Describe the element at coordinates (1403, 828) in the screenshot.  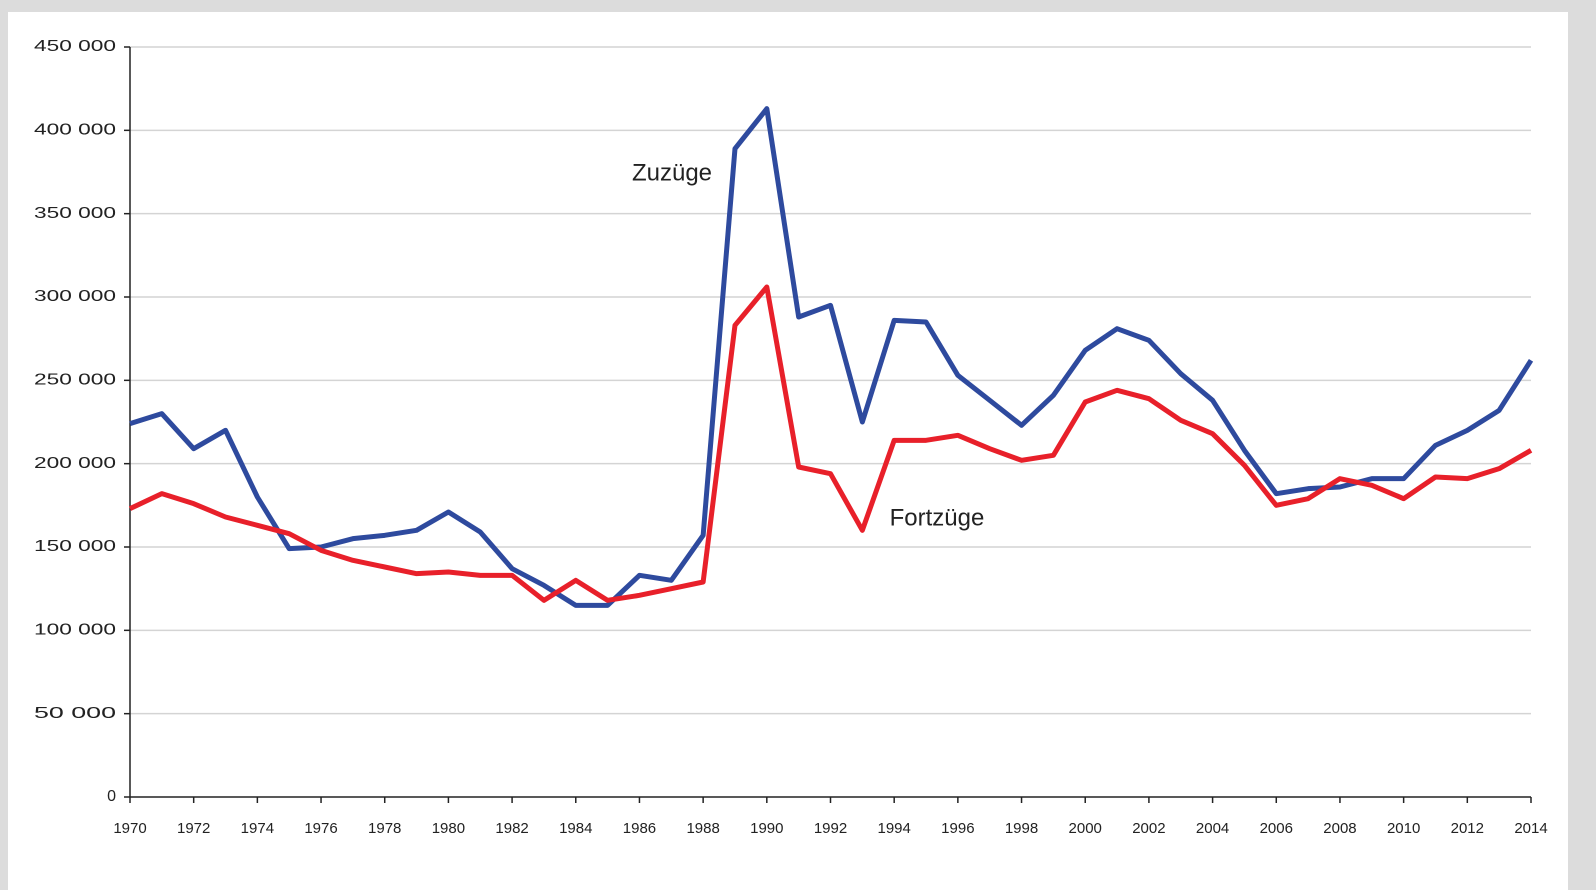
I see `x-tick-label: 2010` at that location.